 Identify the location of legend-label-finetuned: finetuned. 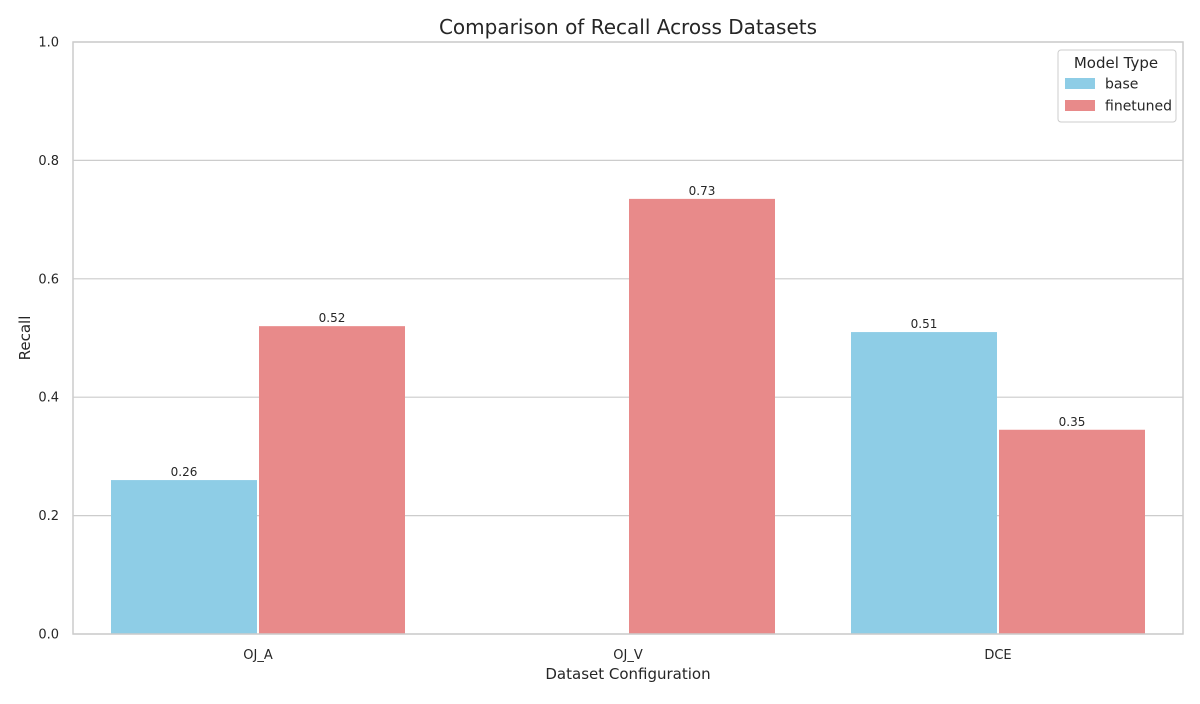
(1138, 107).